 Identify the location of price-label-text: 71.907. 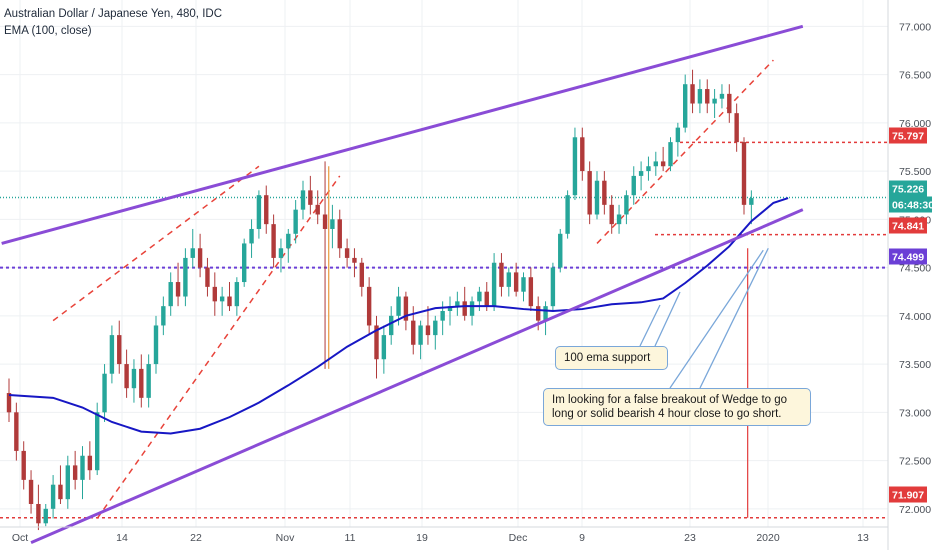
(908, 496).